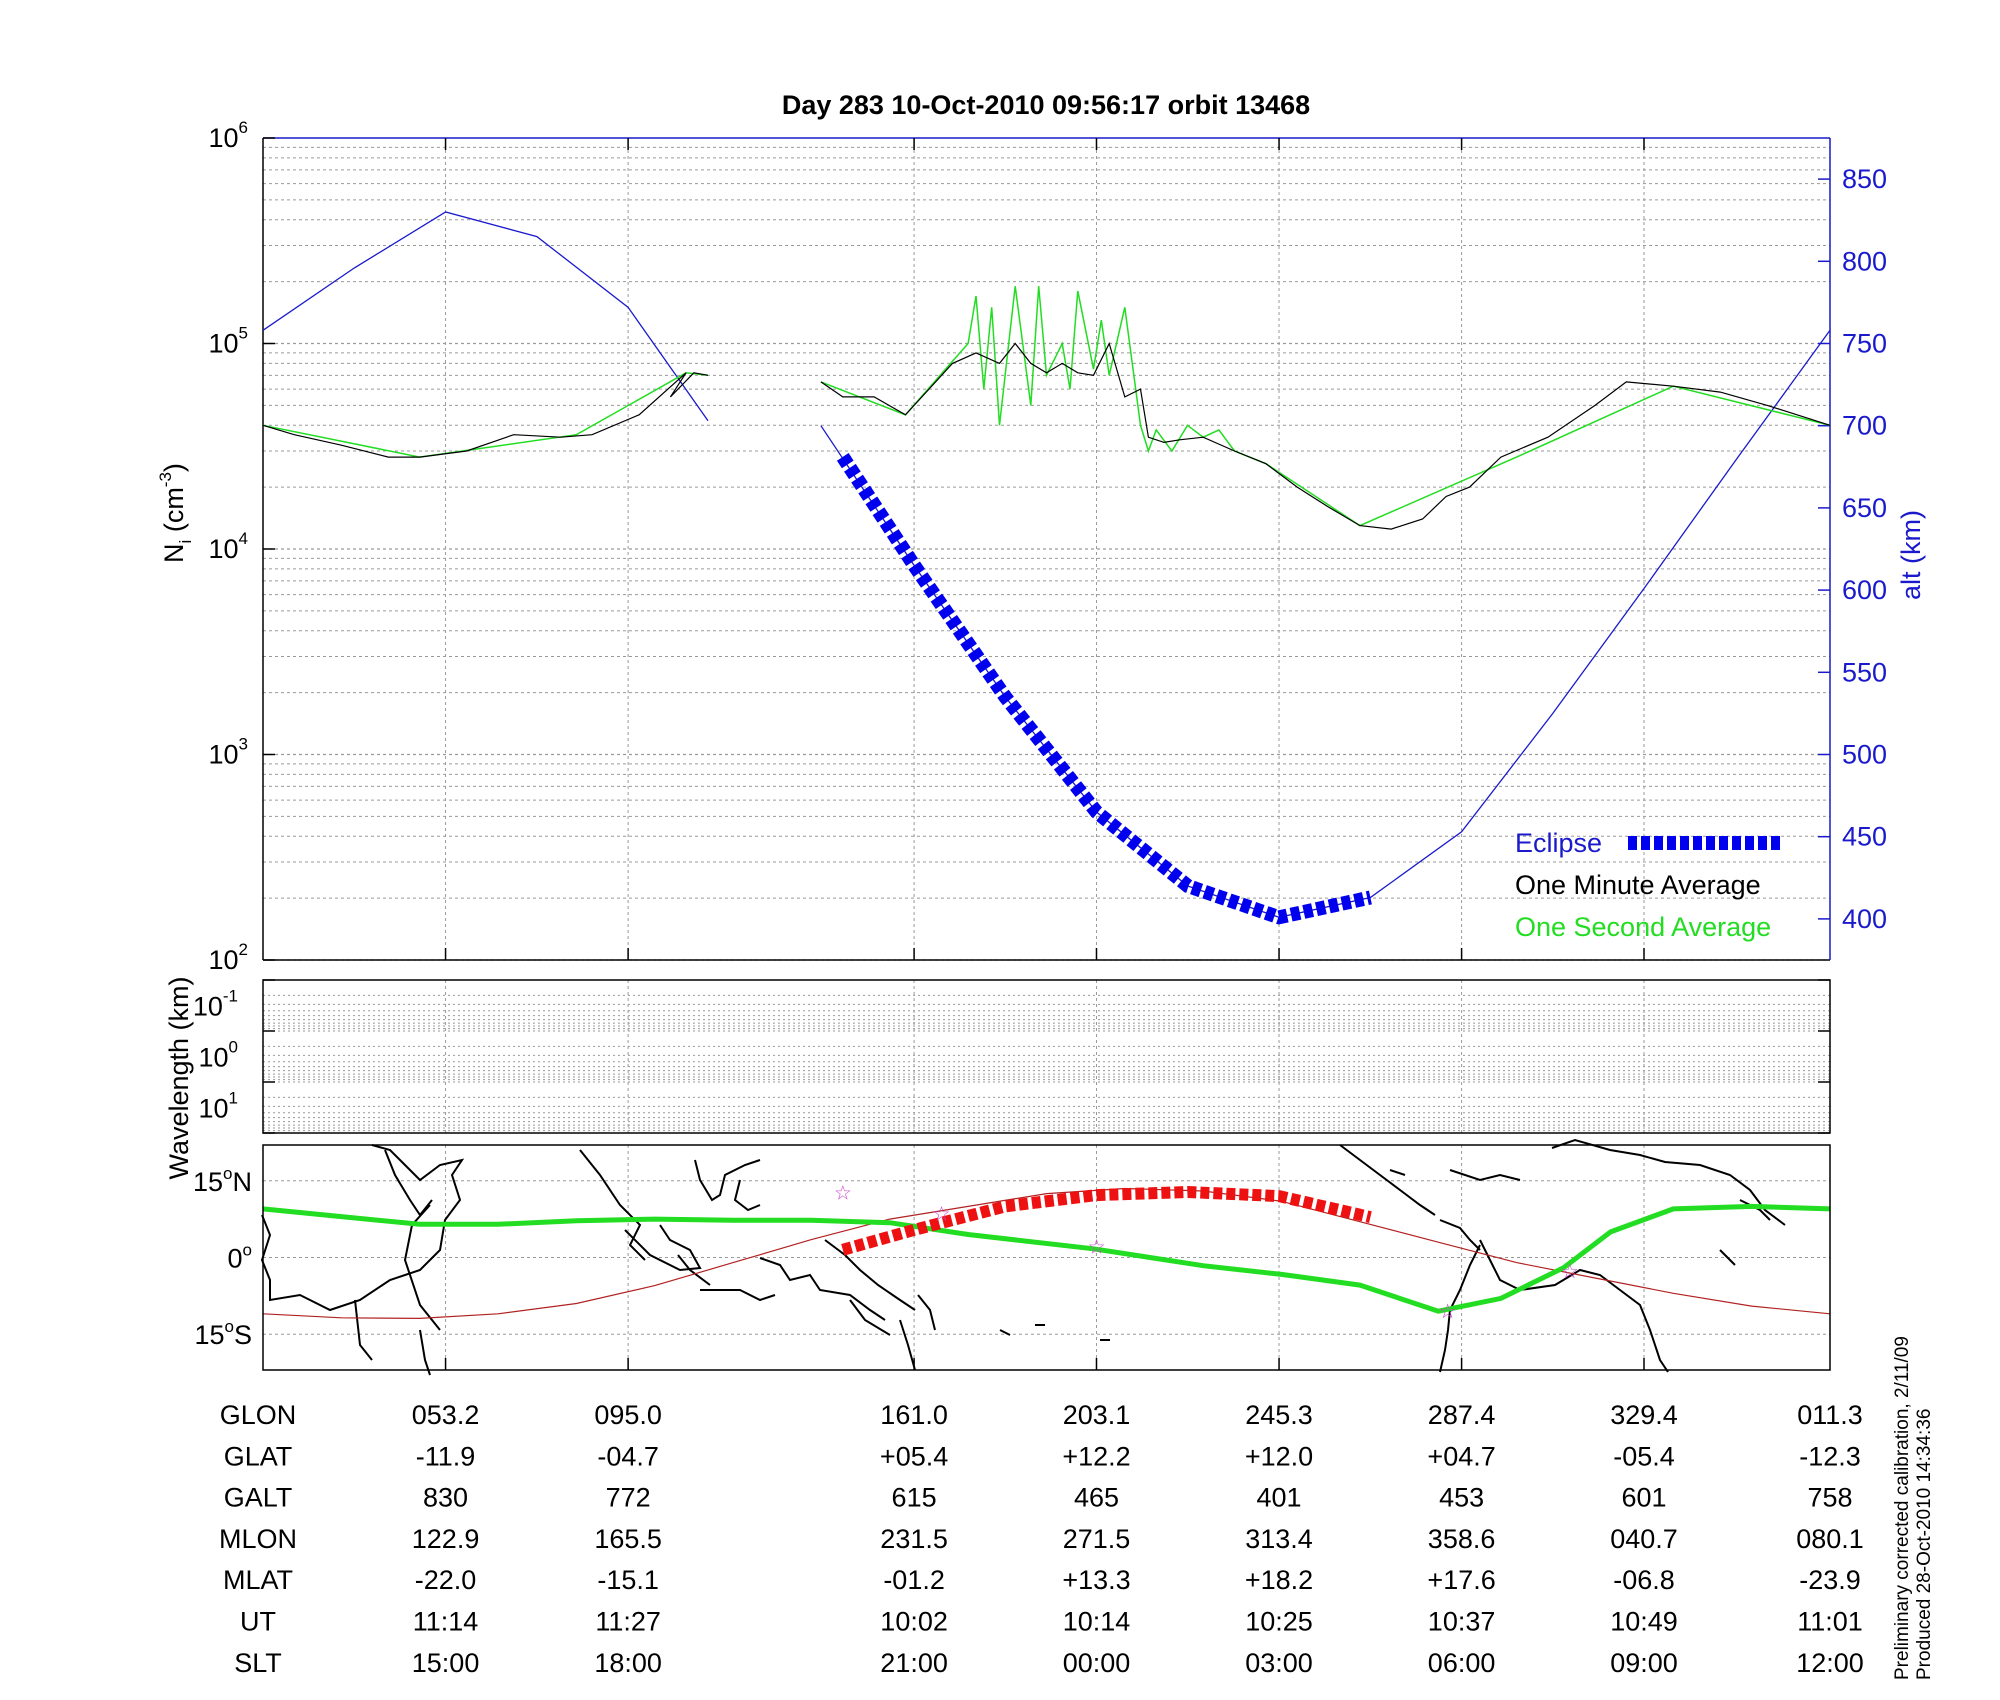 This screenshot has height=1700, width=2000. What do you see at coordinates (1096, 1498) in the screenshot?
I see `table-cell: 465` at bounding box center [1096, 1498].